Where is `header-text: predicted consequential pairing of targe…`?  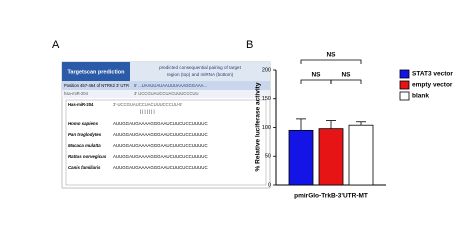
header-text: predicted consequential pairing of targe… is located at coordinates (200, 67).